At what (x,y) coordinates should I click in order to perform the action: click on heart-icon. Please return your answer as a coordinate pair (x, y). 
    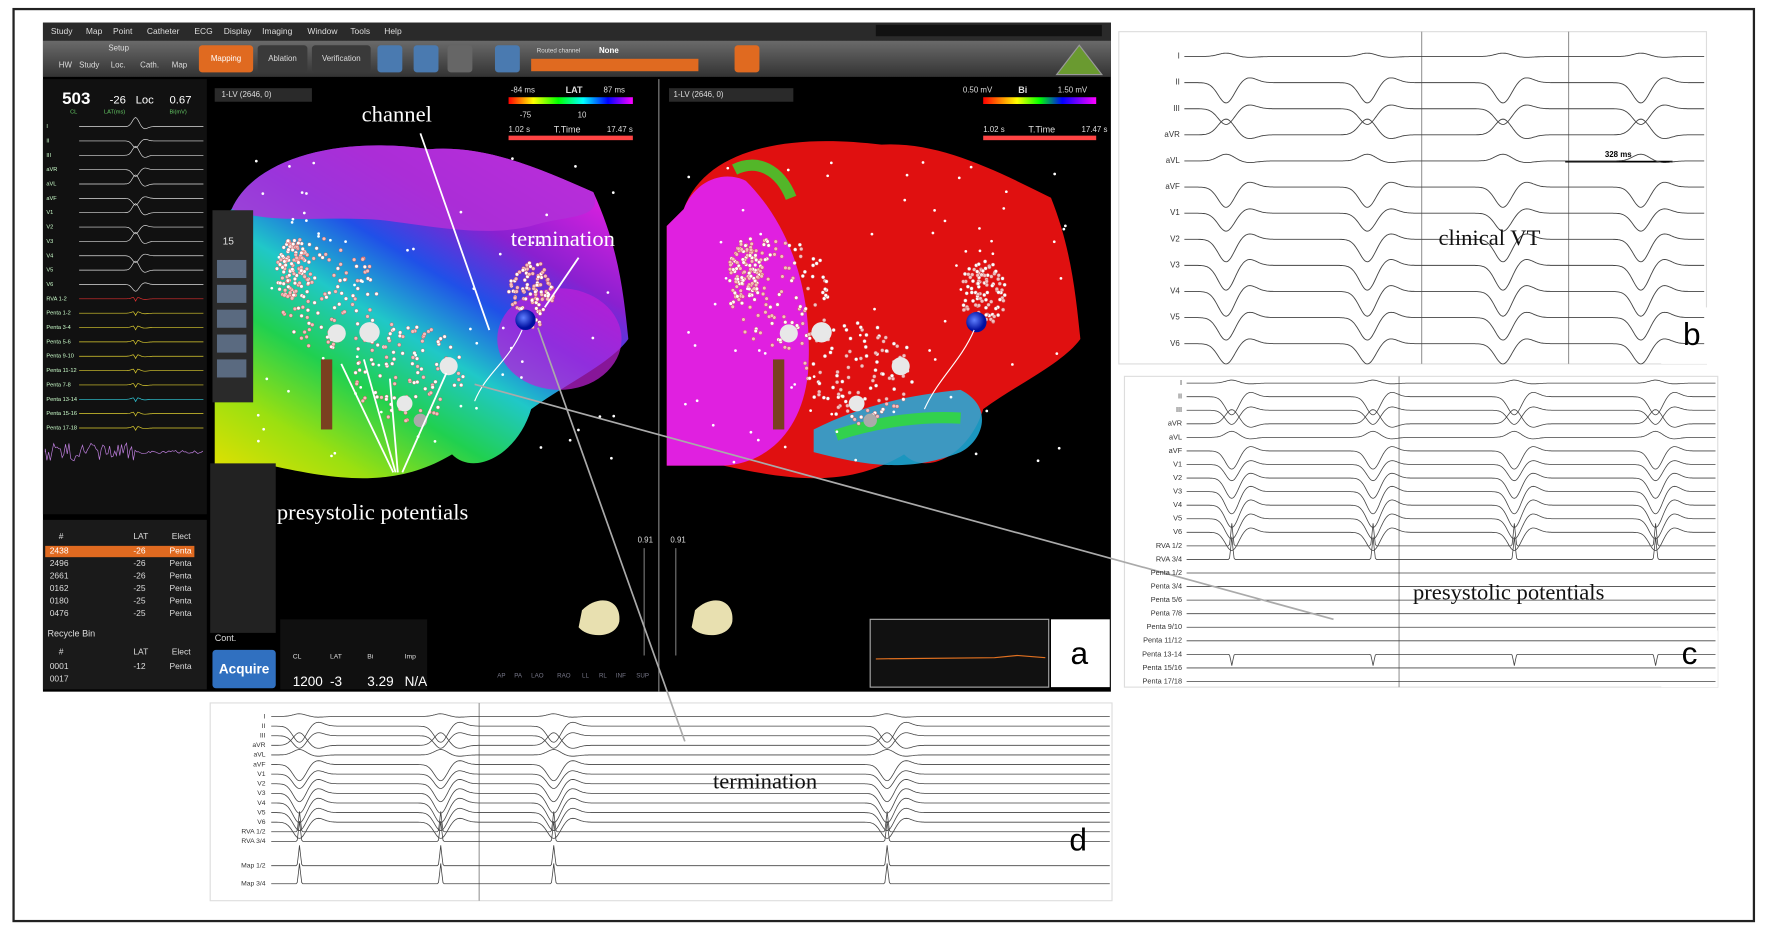
    Looking at the image, I should click on (599, 618).